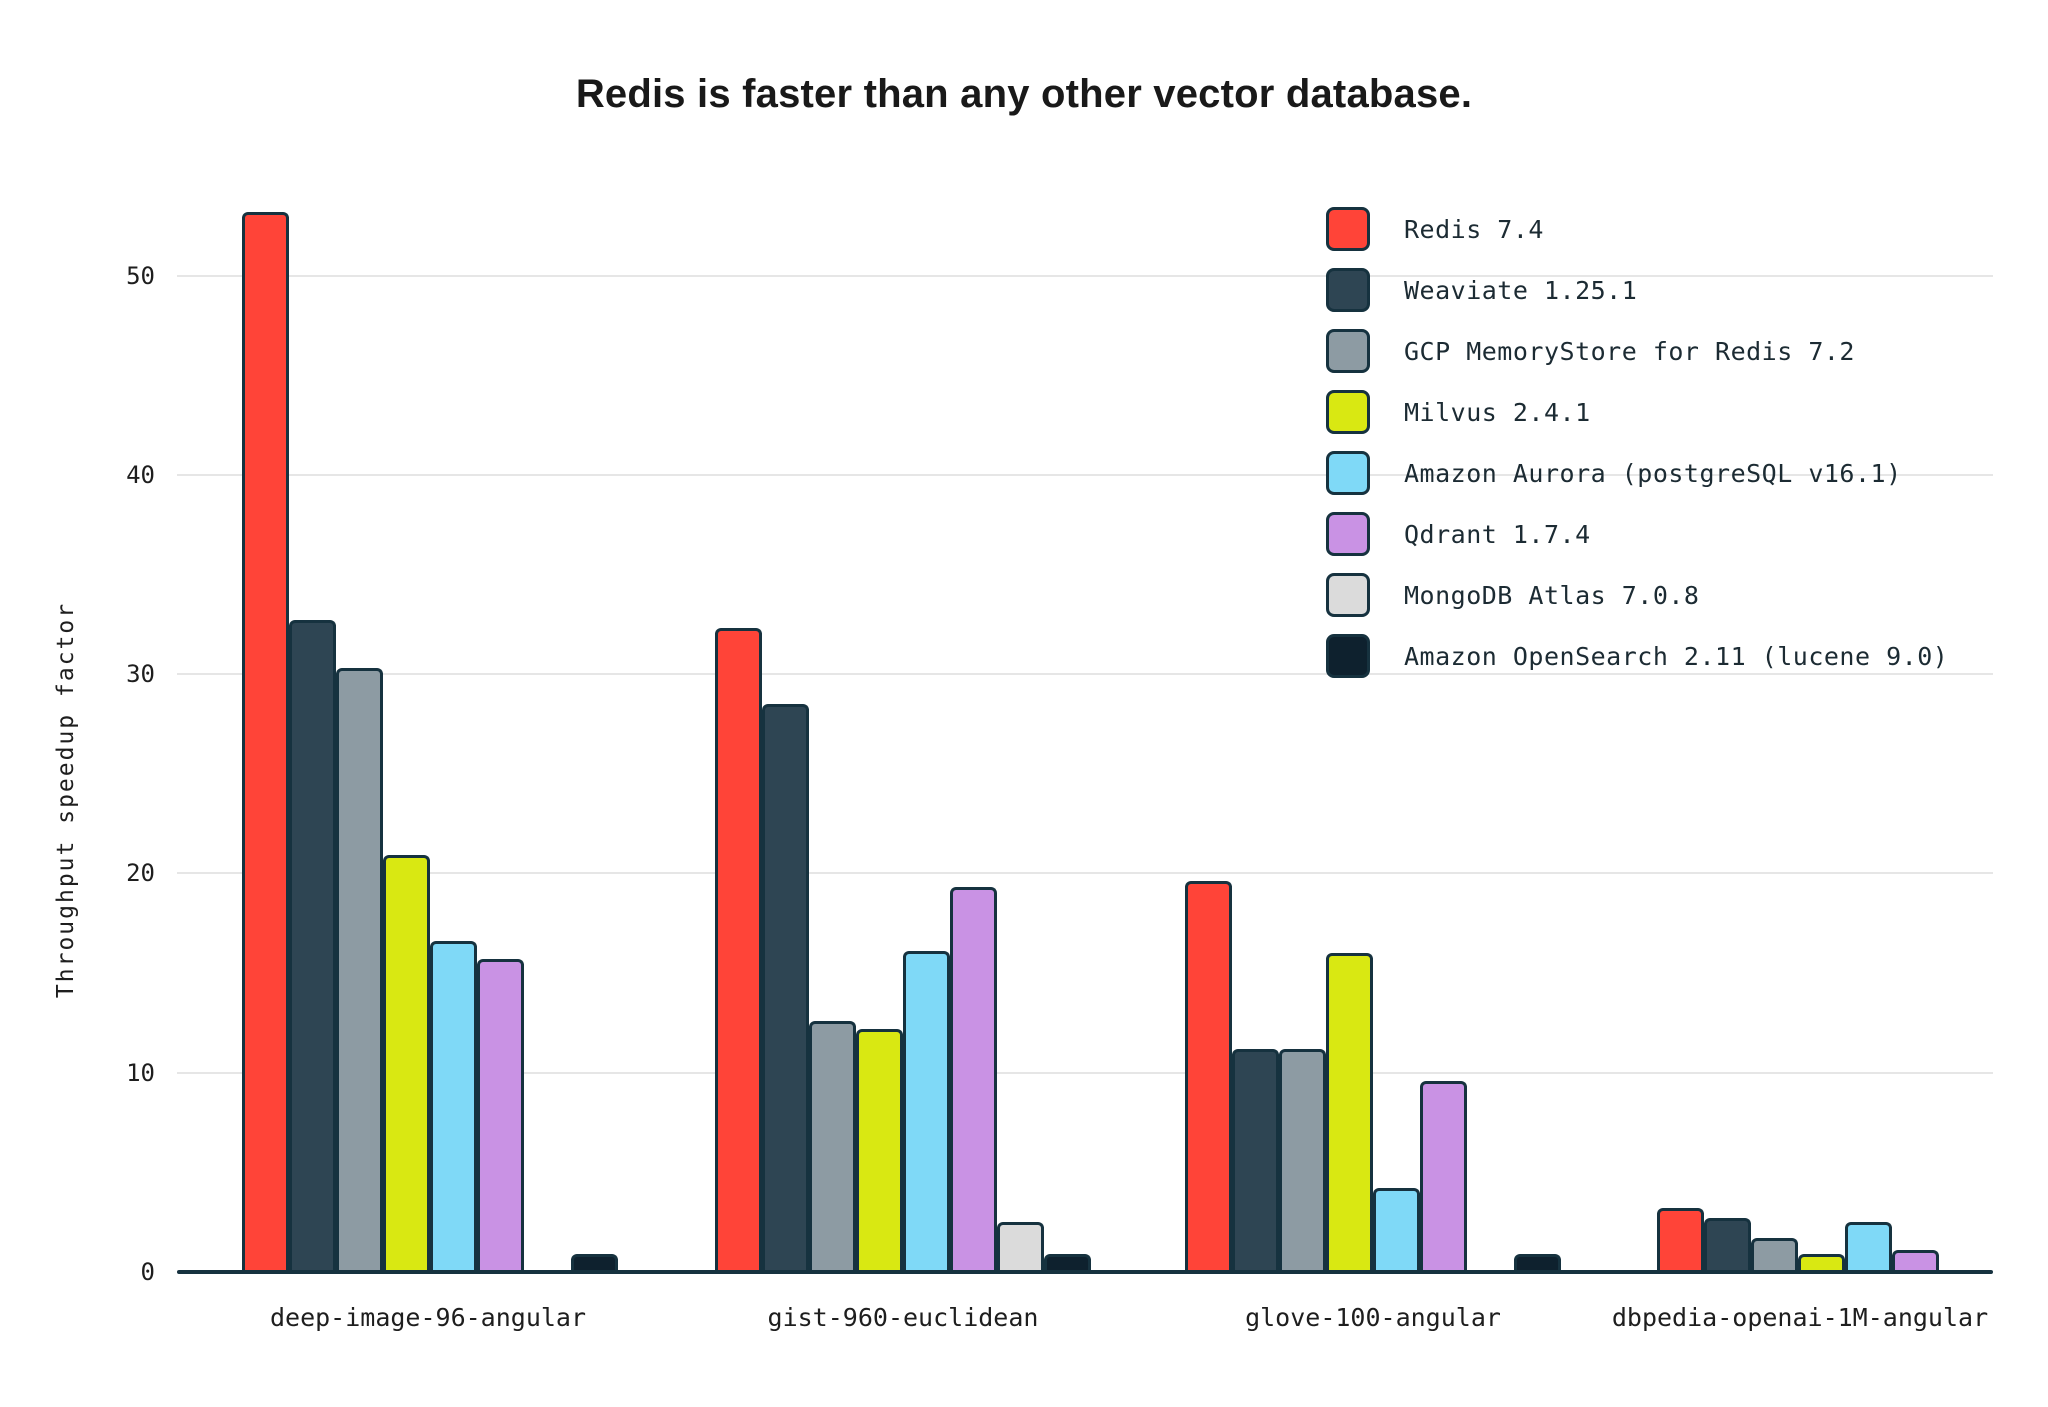  Describe the element at coordinates (1020, 1247) in the screenshot. I see `bar-mongodb-atlas-7-0-8-gist-960-euclidean` at that location.